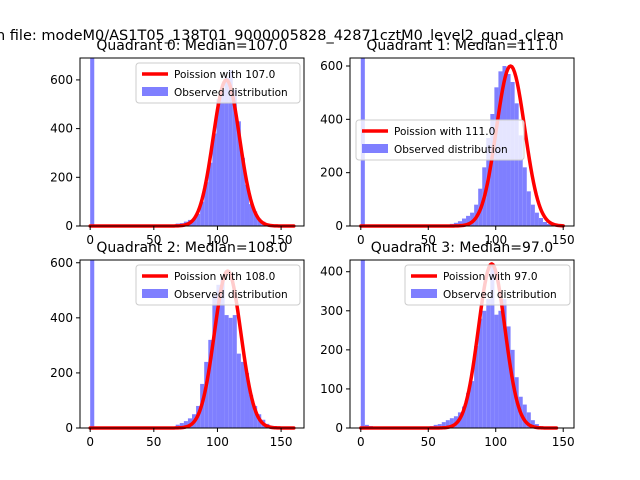  I want to click on y-tick-label: 100, so click(331, 389).